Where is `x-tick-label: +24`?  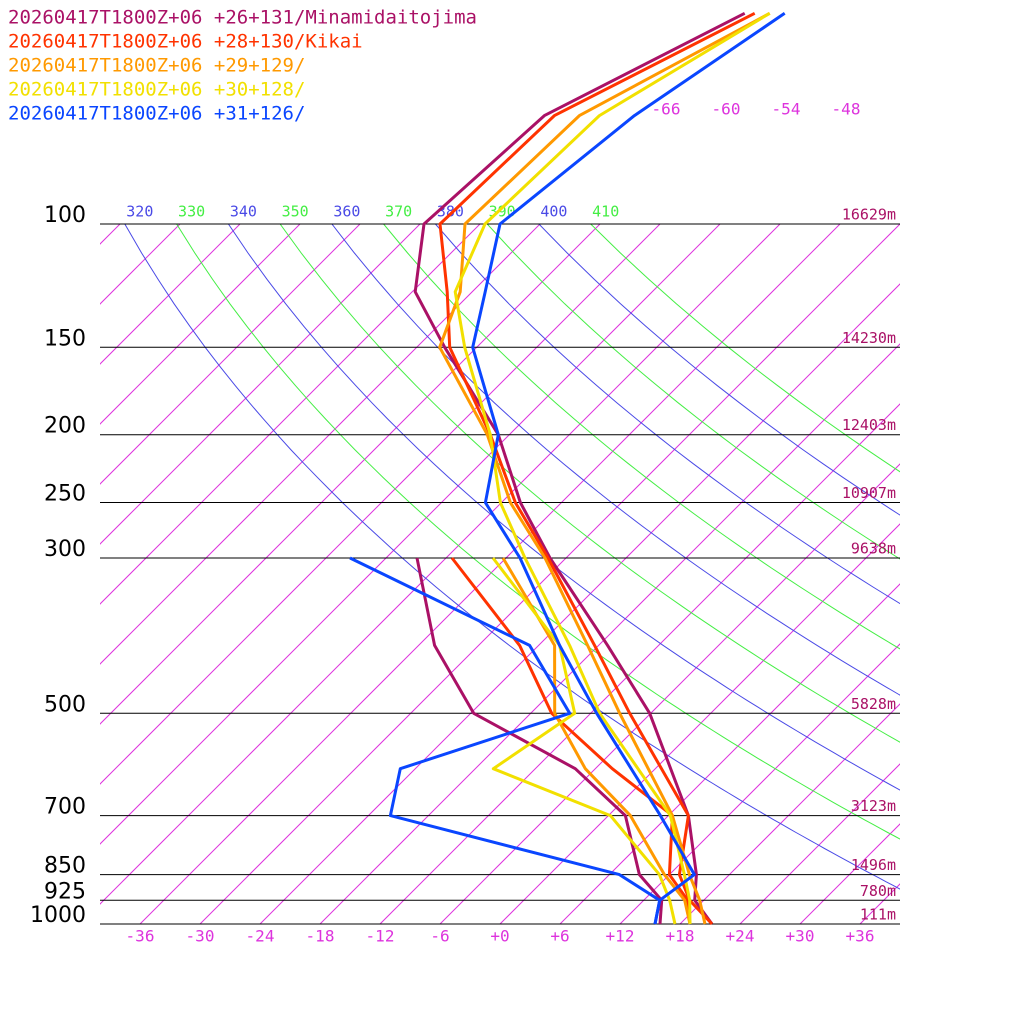 x-tick-label: +24 is located at coordinates (740, 936).